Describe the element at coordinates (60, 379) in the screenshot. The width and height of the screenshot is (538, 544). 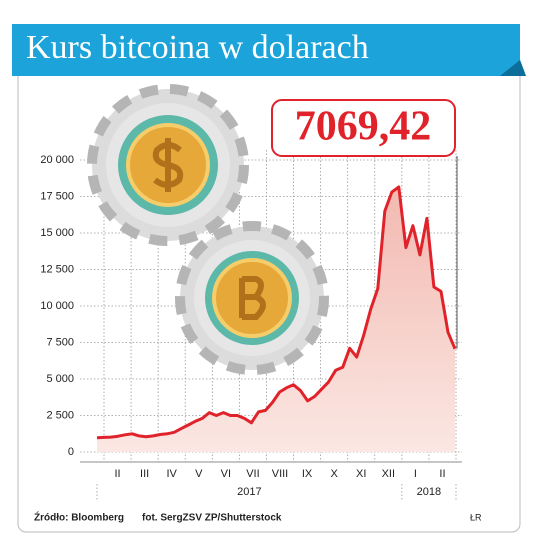
I see `y-tick-label: 5 000` at that location.